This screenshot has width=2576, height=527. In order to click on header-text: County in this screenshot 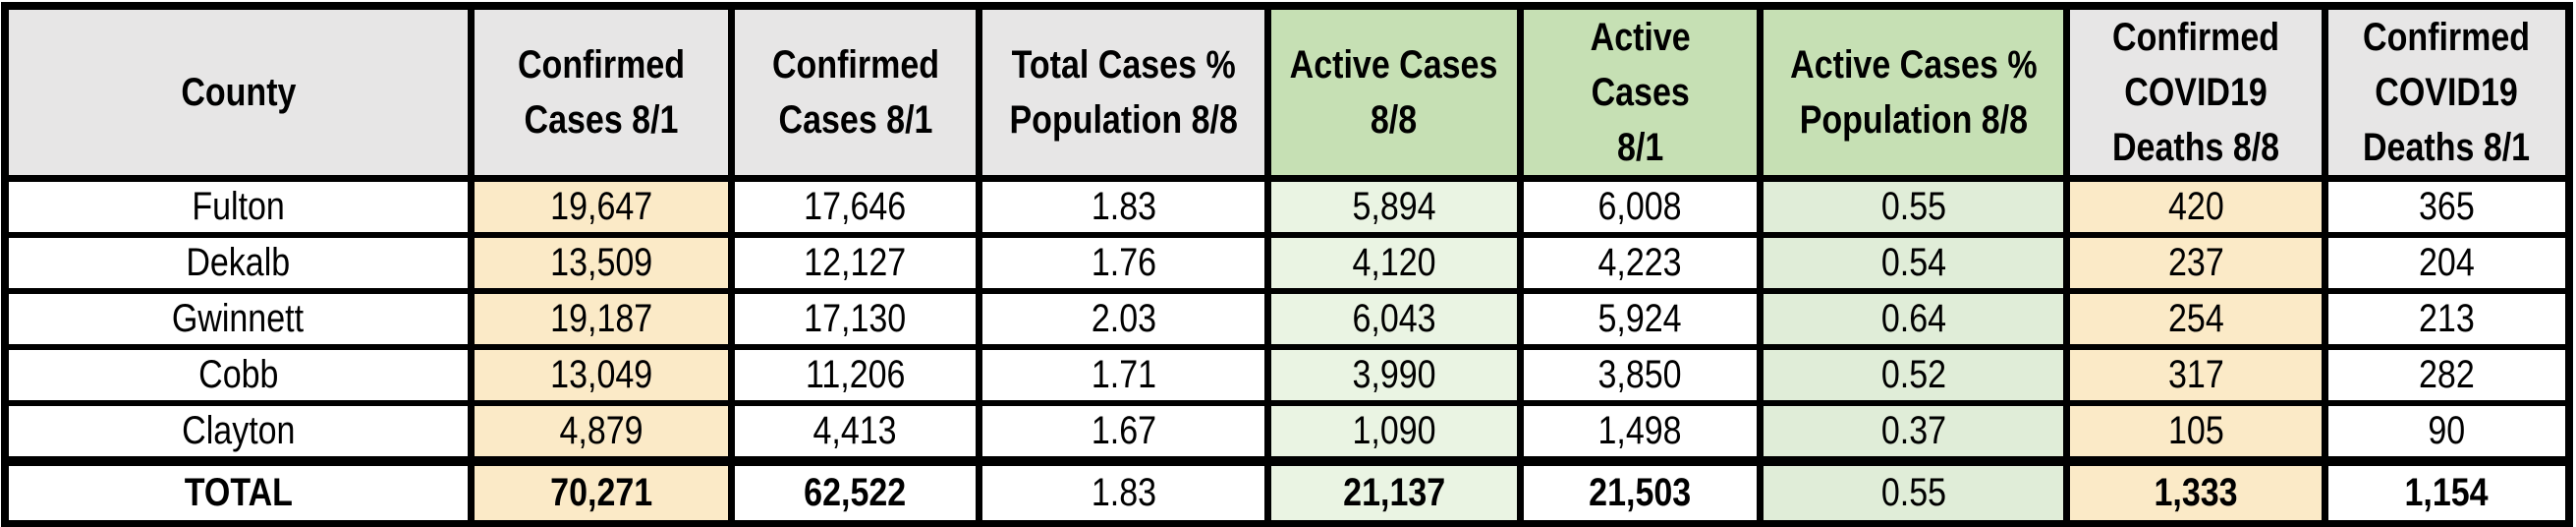, I will do `click(238, 92)`.